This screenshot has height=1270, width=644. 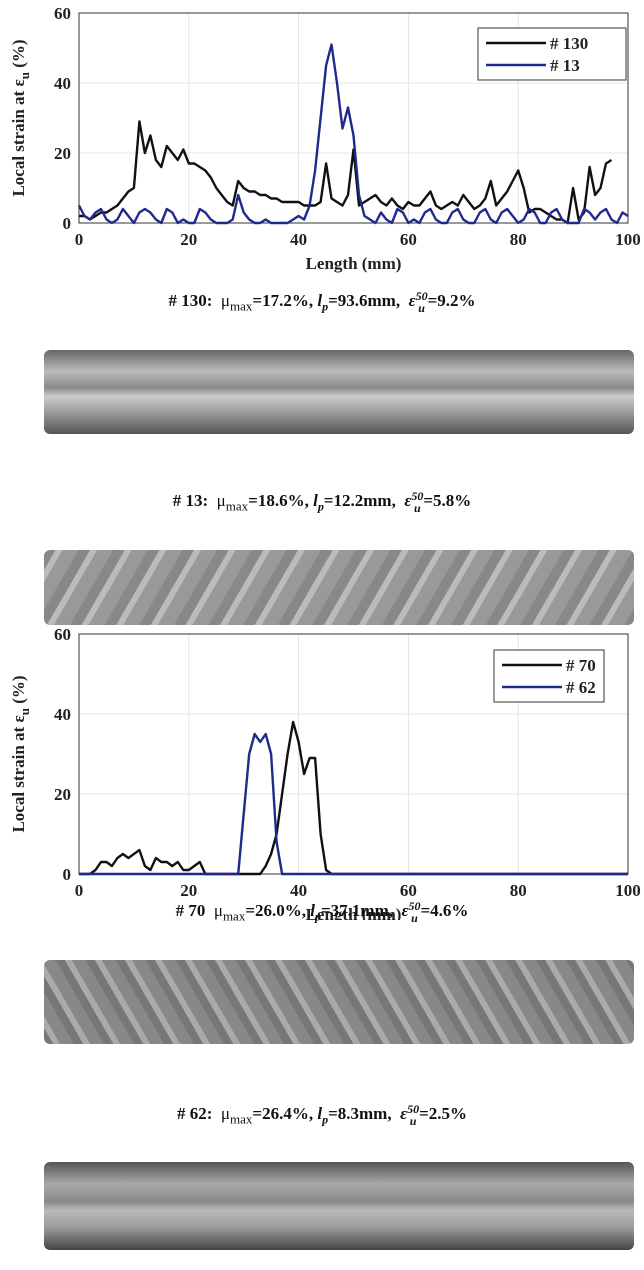 I want to click on lp-value: =8.3mm,, so click(x=360, y=1113).